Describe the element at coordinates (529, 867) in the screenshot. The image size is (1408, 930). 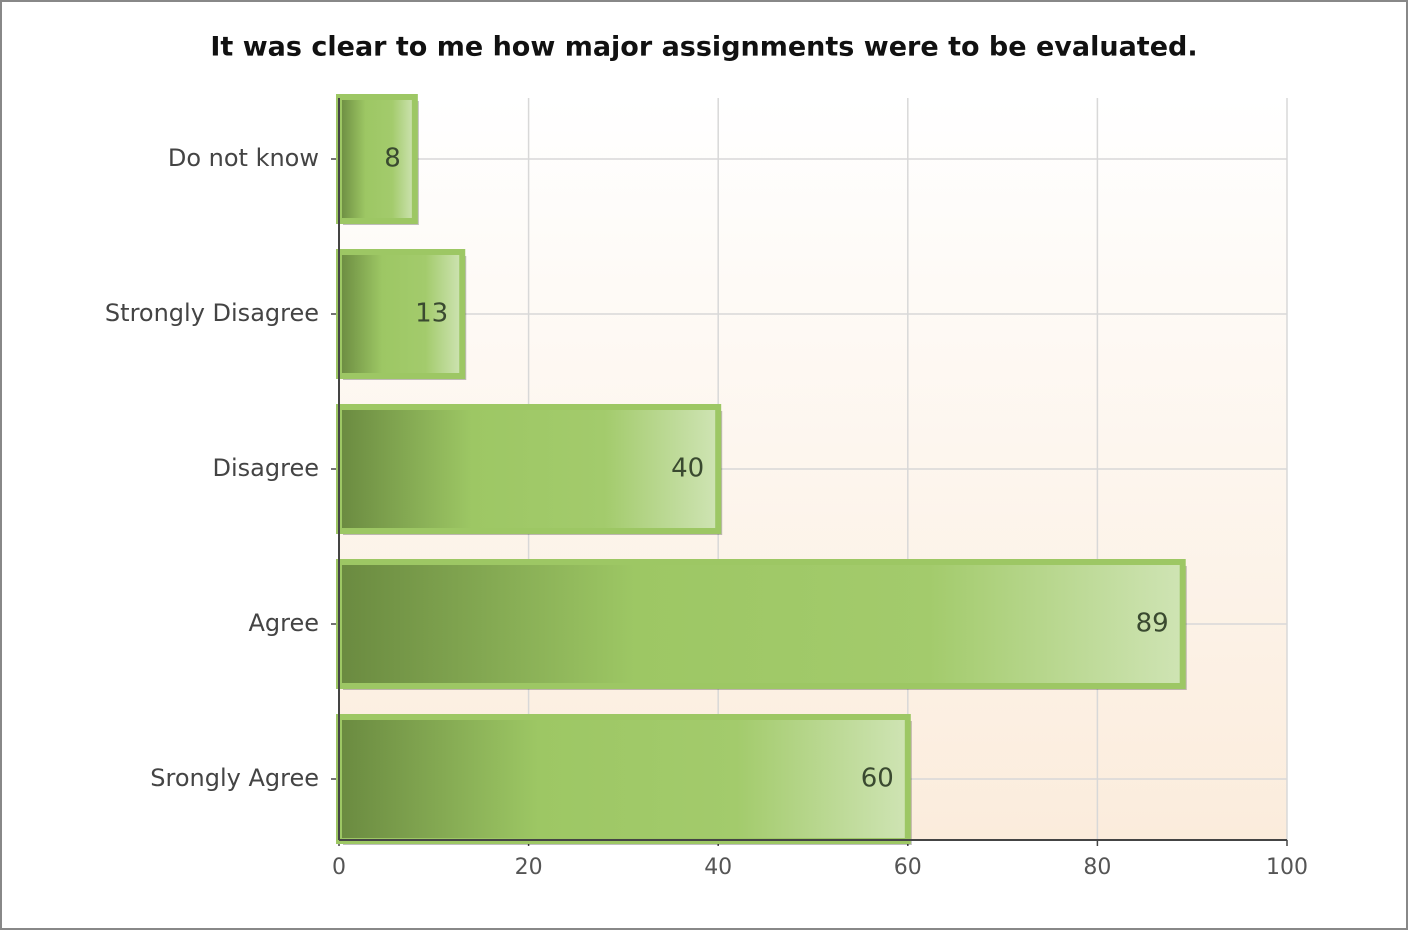
I see `x-tick-label: 20` at that location.